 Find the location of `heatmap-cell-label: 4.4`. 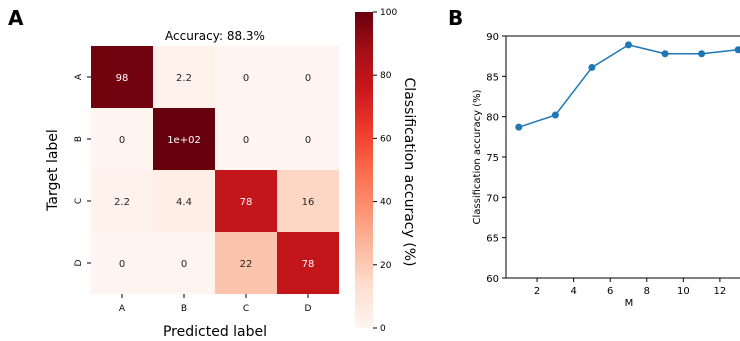

heatmap-cell-label: 4.4 is located at coordinates (184, 202).